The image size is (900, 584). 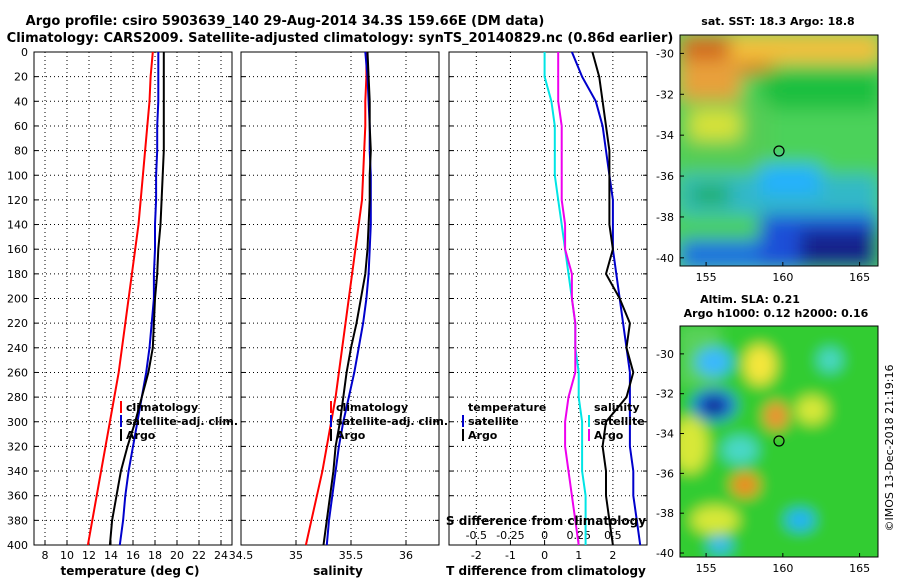 I want to click on sst-map-frame, so click(x=779, y=150).